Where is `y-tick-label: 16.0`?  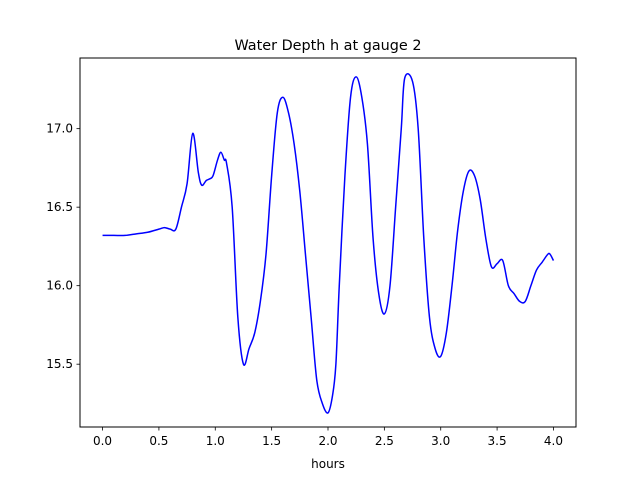
y-tick-label: 16.0 is located at coordinates (59, 286).